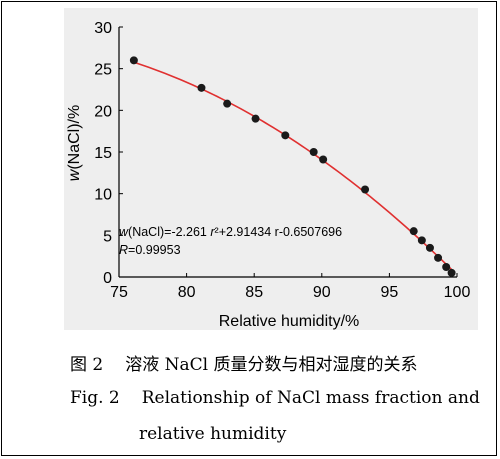  What do you see at coordinates (310, 398) in the screenshot?
I see `caption-en-text-line1: Relationship of NaCl mass fraction and` at bounding box center [310, 398].